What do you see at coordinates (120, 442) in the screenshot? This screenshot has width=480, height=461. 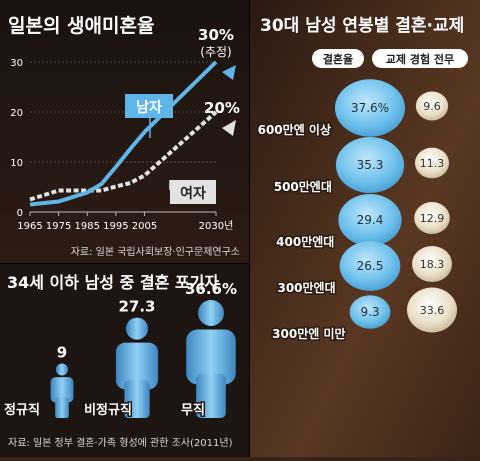 I see `person-chart-source: 자료: 일본 정부 결혼·가족 형성에 관한 조사(2011년)` at bounding box center [120, 442].